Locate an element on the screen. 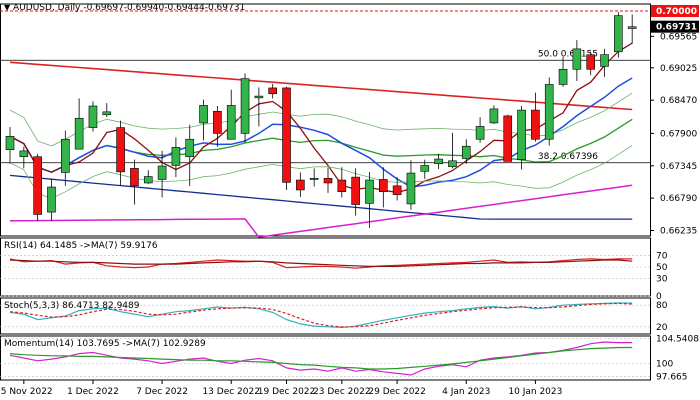 Image resolution: width=700 pixels, height=400 pixels. bollinger-upper-line is located at coordinates (321, 119).